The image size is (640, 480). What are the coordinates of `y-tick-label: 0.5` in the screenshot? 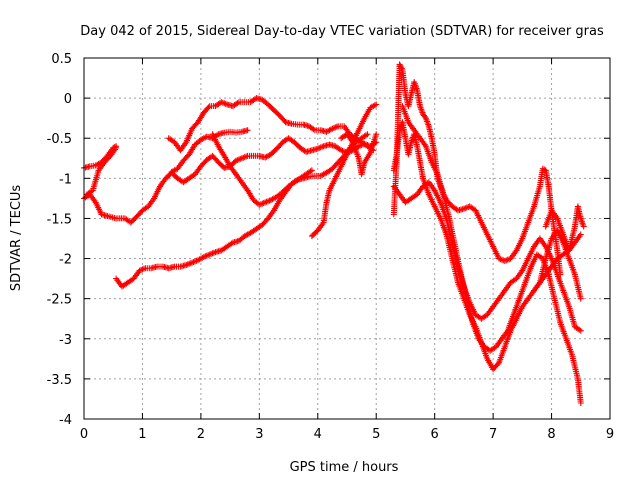 It's located at (61, 59).